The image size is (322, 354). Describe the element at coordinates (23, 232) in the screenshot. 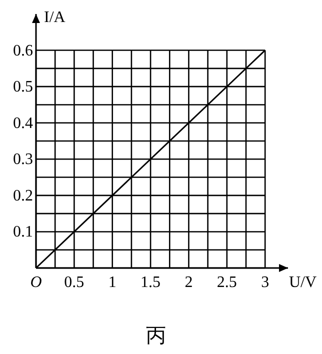

I see `y-tick-label: 0.1` at that location.